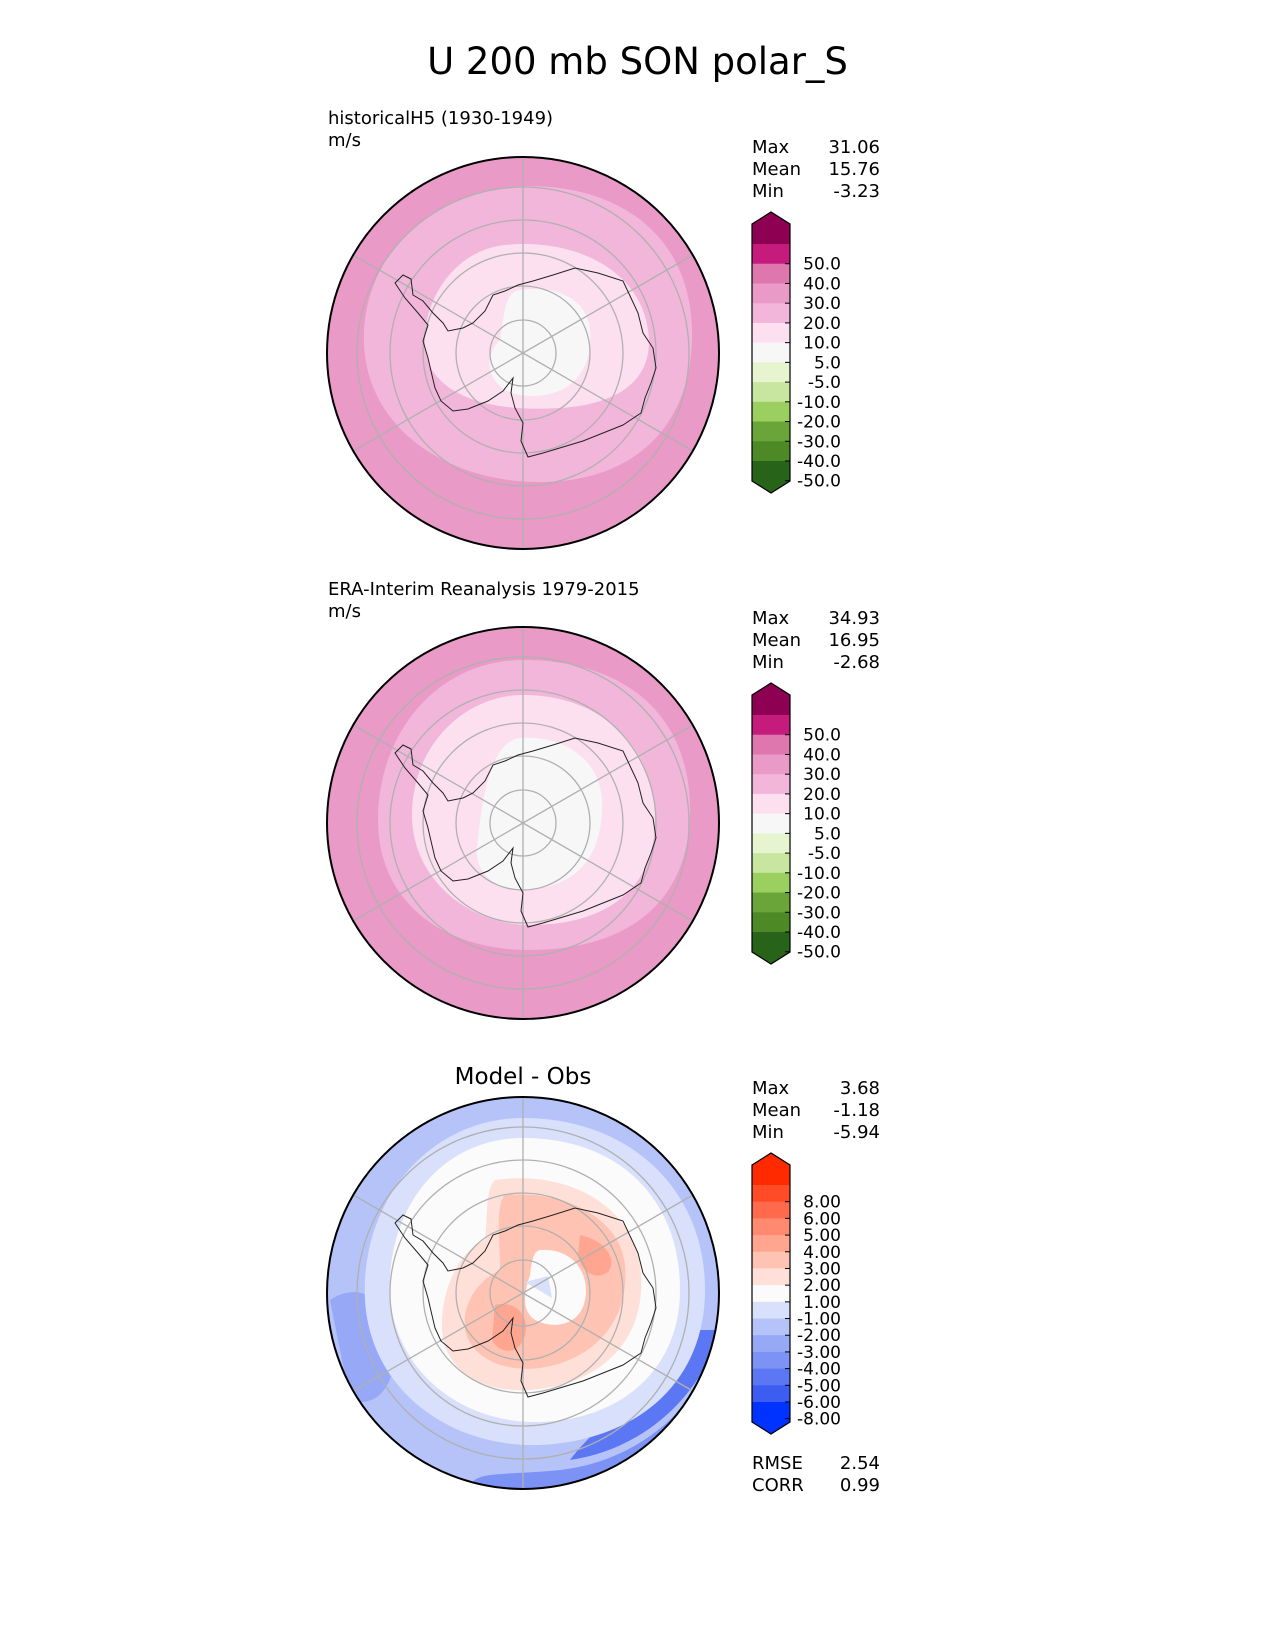 The image size is (1275, 1650). What do you see at coordinates (819, 1403) in the screenshot?
I see `colorbar-tick-label: -6.00` at bounding box center [819, 1403].